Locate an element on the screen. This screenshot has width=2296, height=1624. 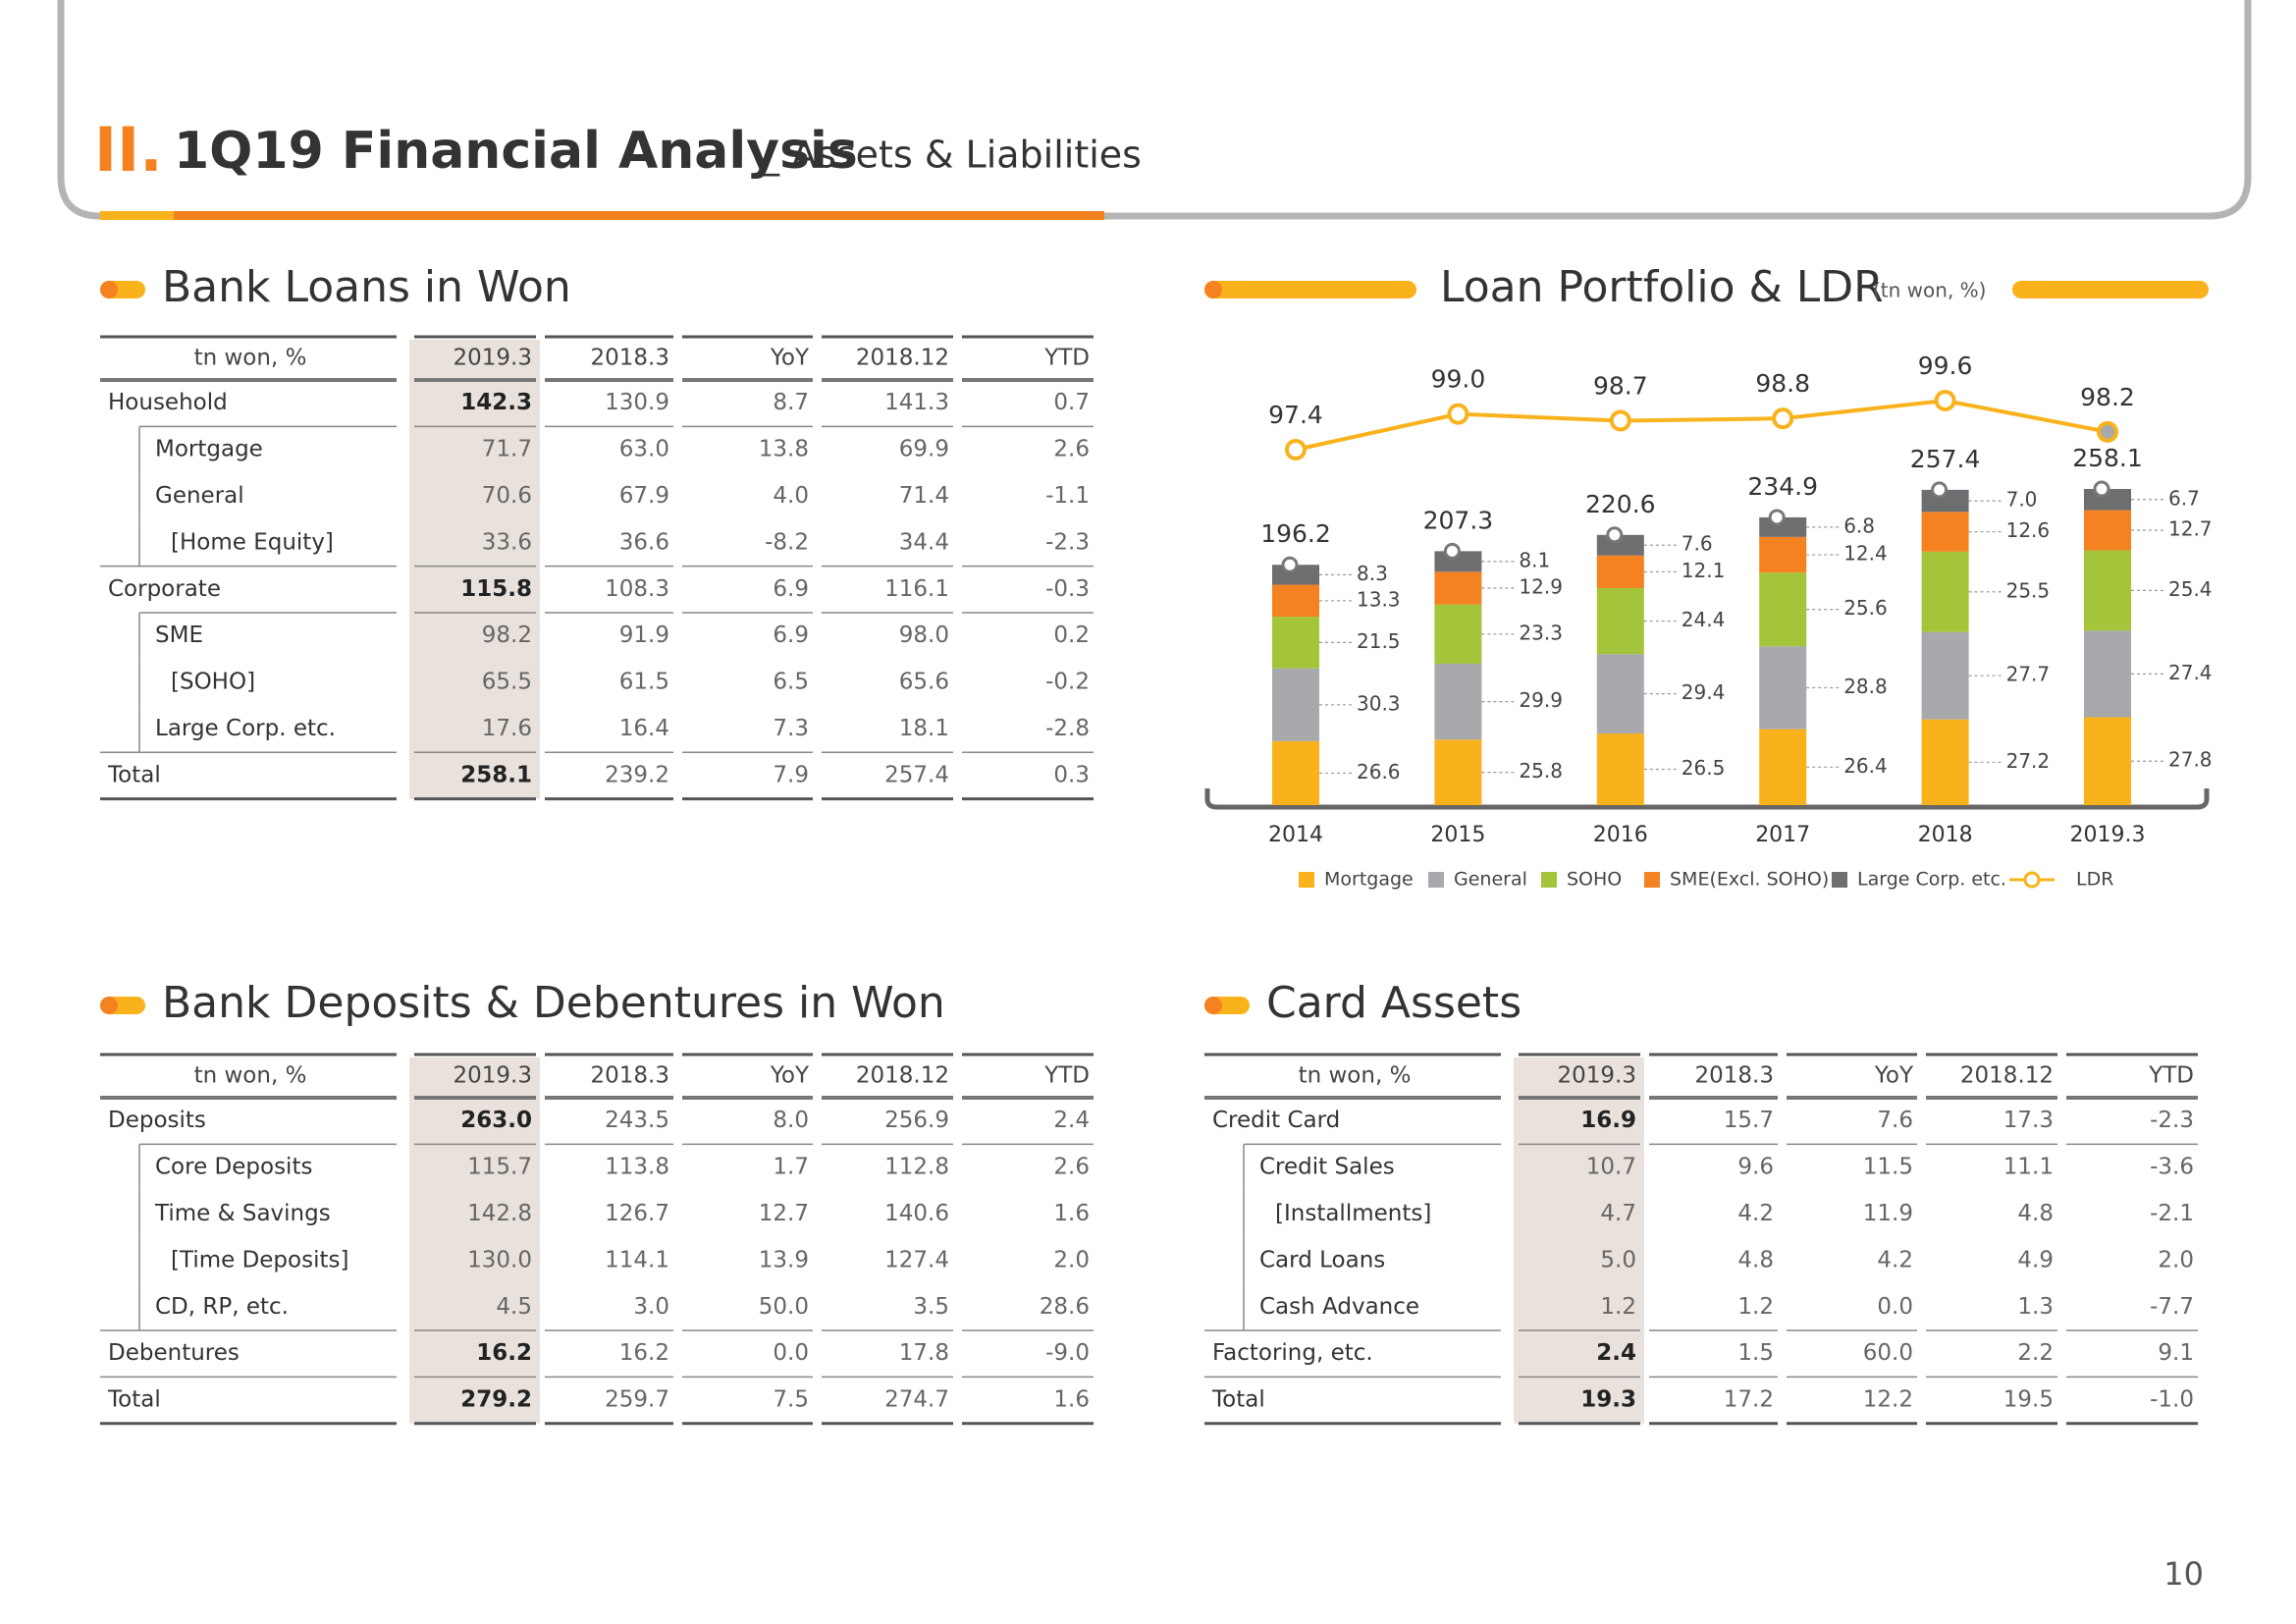
table-cell: -1.0 is located at coordinates (2172, 1400).